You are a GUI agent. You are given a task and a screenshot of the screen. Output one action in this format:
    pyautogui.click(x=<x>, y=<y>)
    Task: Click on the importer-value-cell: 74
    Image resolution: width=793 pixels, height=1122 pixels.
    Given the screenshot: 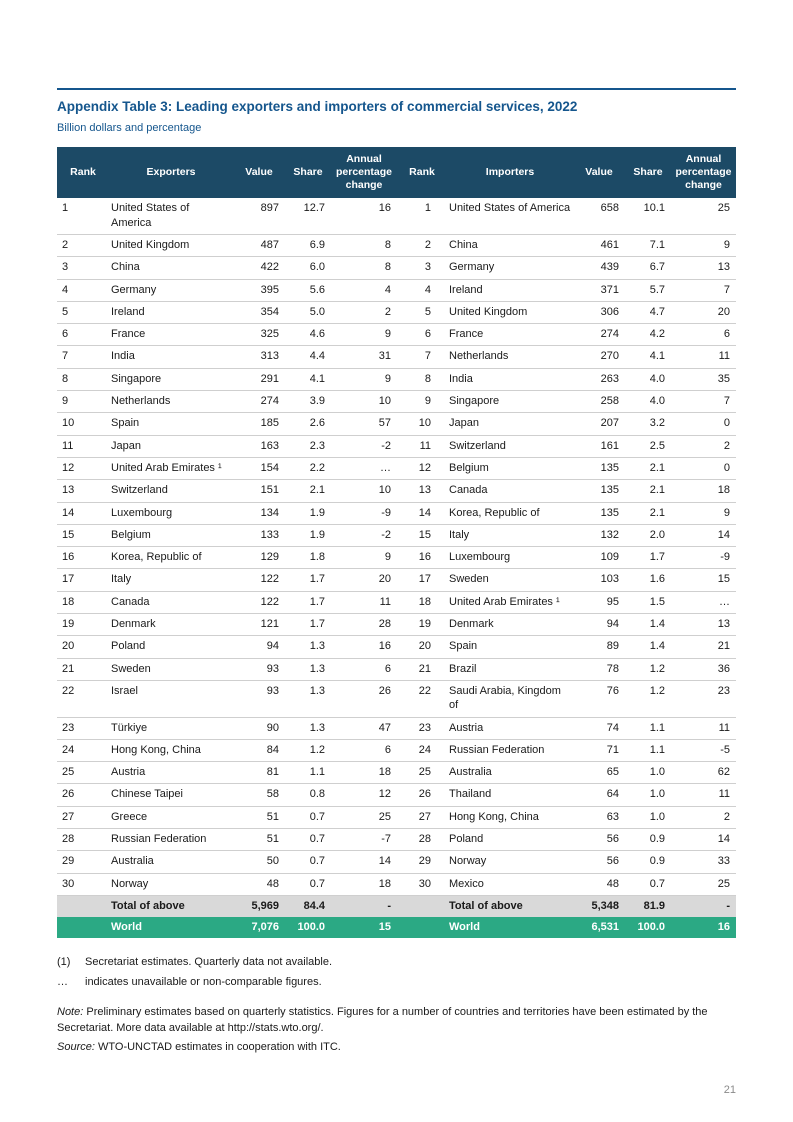 What is the action you would take?
    pyautogui.click(x=599, y=728)
    